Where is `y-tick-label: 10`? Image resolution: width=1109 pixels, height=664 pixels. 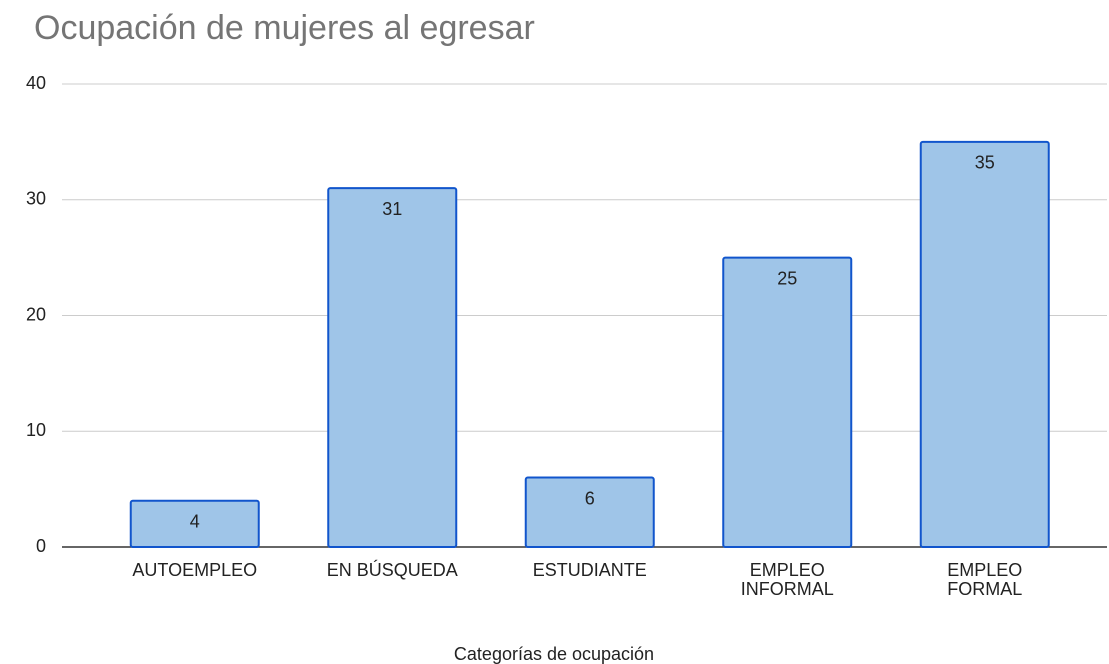
y-tick-label: 10 is located at coordinates (36, 430).